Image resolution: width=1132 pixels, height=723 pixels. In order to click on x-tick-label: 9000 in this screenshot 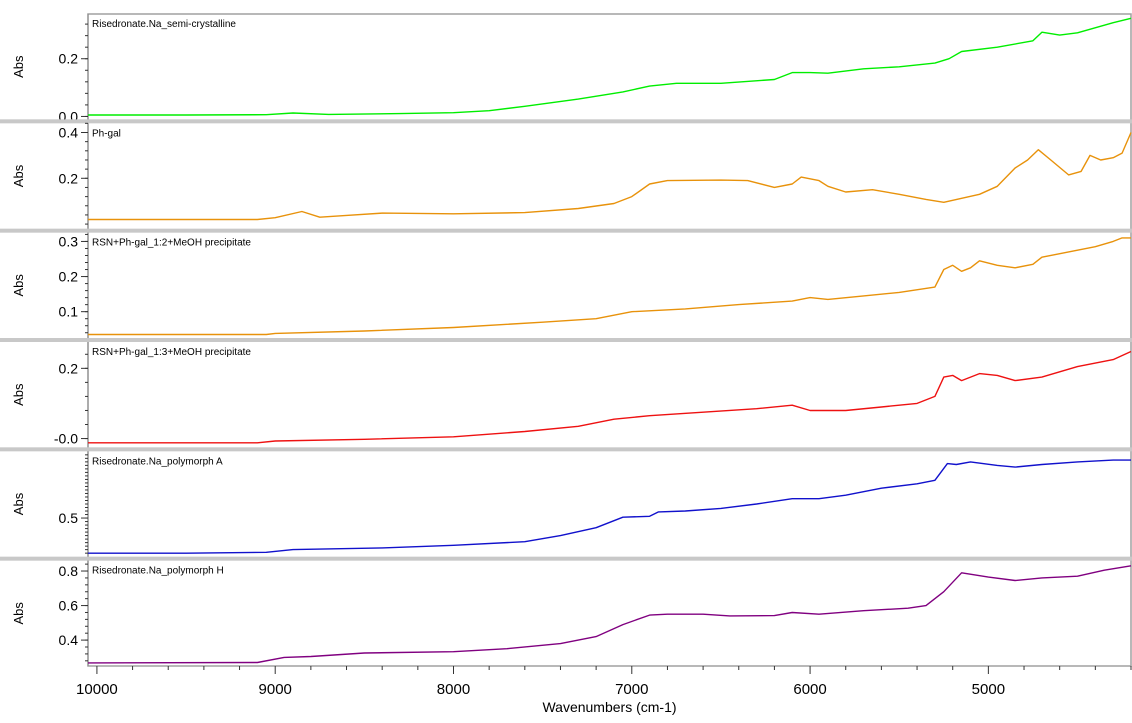, I will do `click(275, 689)`.